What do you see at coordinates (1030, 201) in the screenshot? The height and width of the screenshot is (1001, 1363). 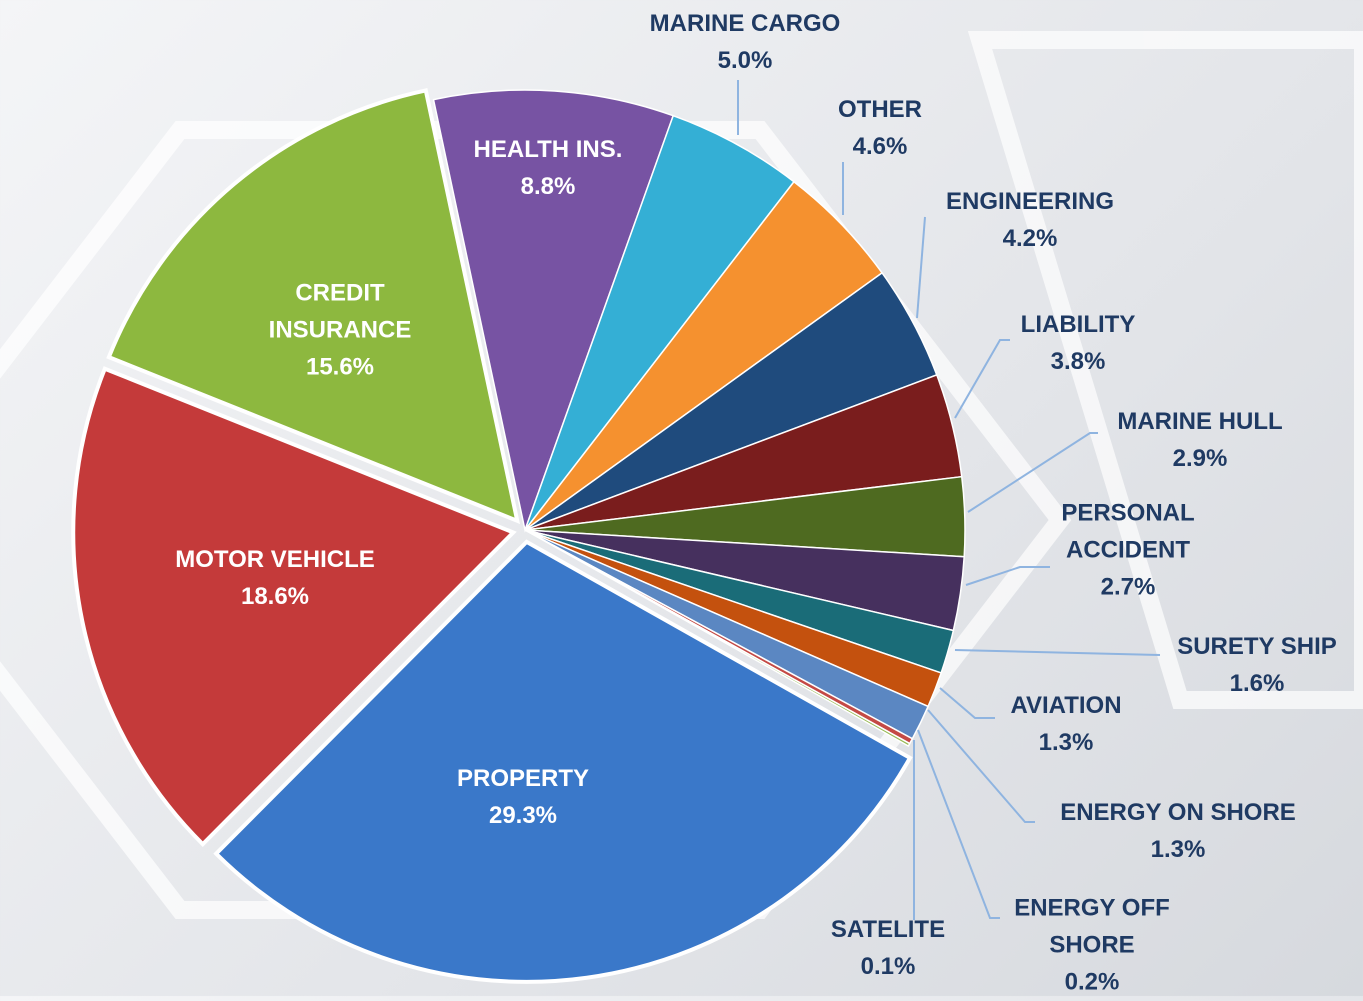 I see `category-name: ENGINEERING` at bounding box center [1030, 201].